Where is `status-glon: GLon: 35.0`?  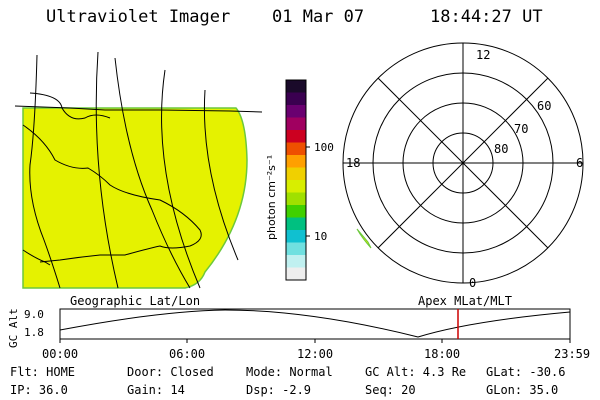 status-glon: GLon: 35.0 is located at coordinates (522, 390).